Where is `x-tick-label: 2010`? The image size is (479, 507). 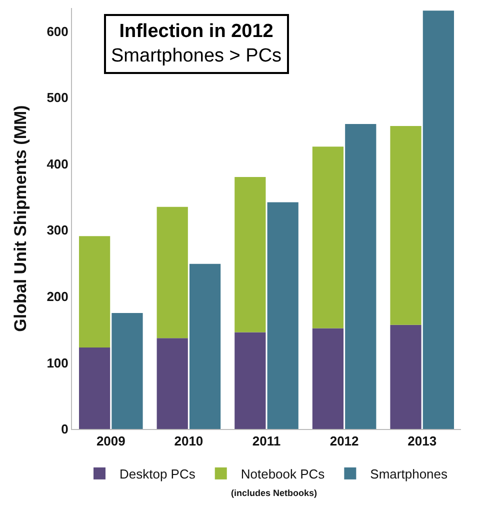
x-tick-label: 2010 is located at coordinates (189, 441).